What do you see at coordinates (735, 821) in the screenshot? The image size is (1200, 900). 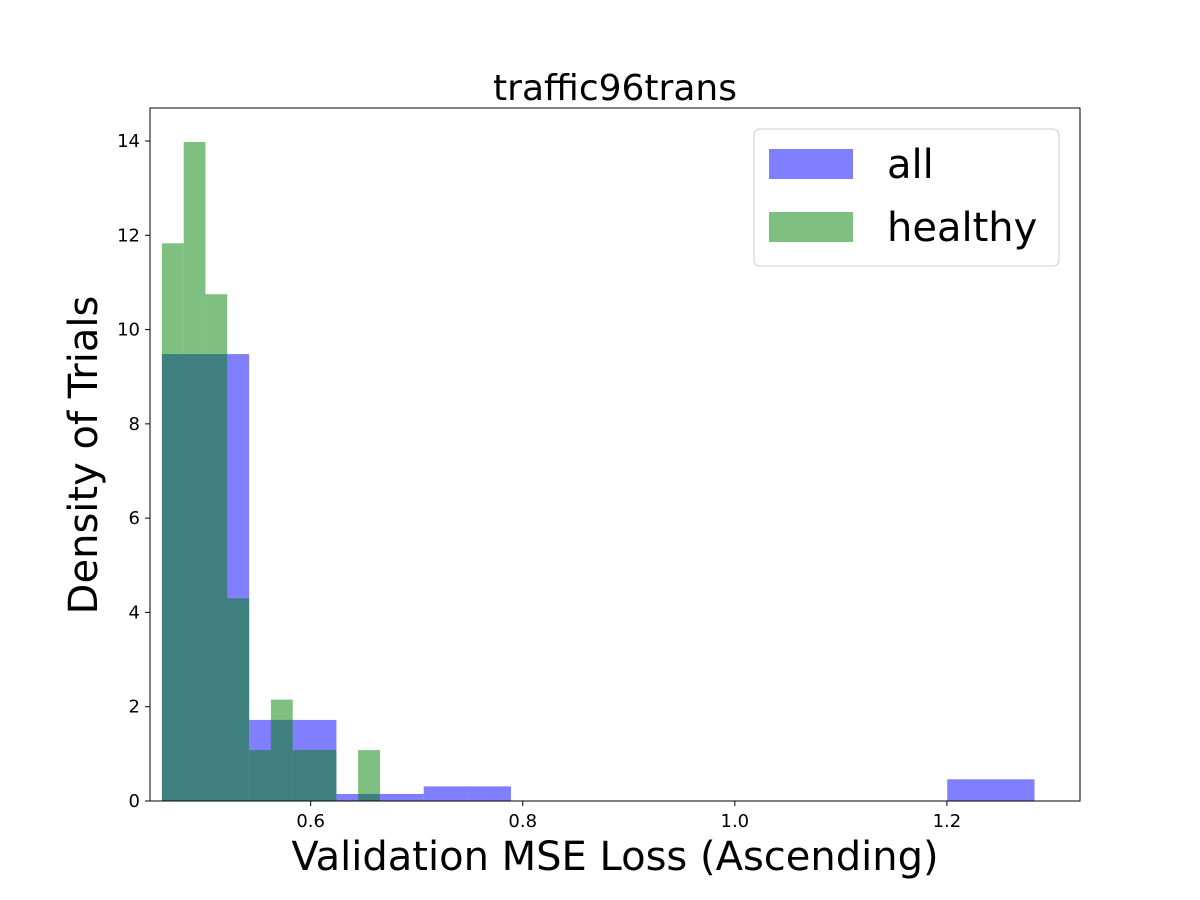 I see `x-tick-label: 1.0` at bounding box center [735, 821].